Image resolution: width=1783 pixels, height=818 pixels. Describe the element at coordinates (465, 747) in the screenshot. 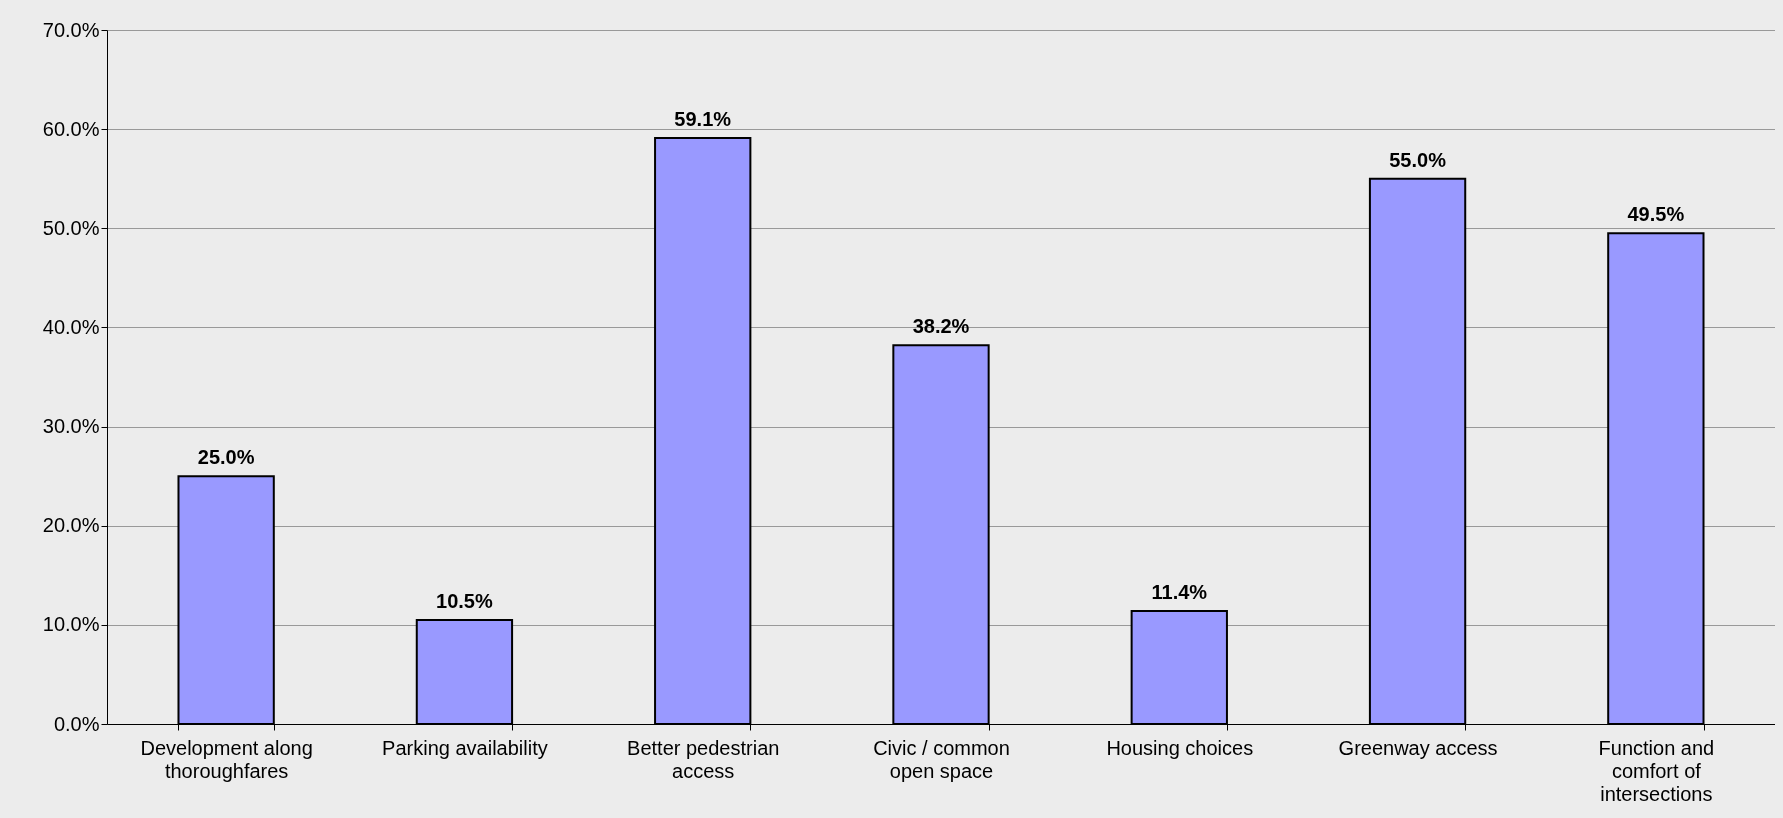

I see `x-tick-label: Parking availability` at that location.